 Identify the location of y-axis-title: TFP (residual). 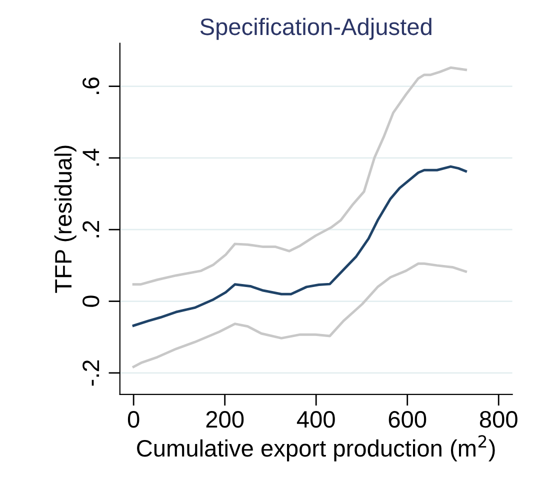
(65, 219).